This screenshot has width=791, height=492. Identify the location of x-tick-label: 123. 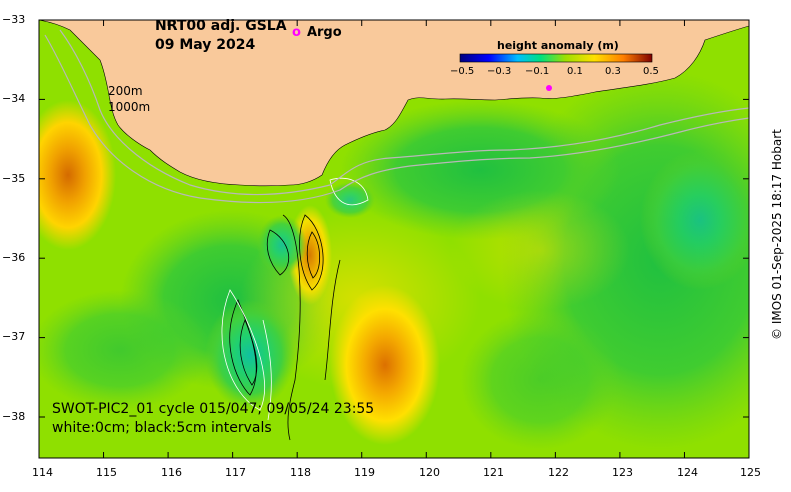
(622, 472).